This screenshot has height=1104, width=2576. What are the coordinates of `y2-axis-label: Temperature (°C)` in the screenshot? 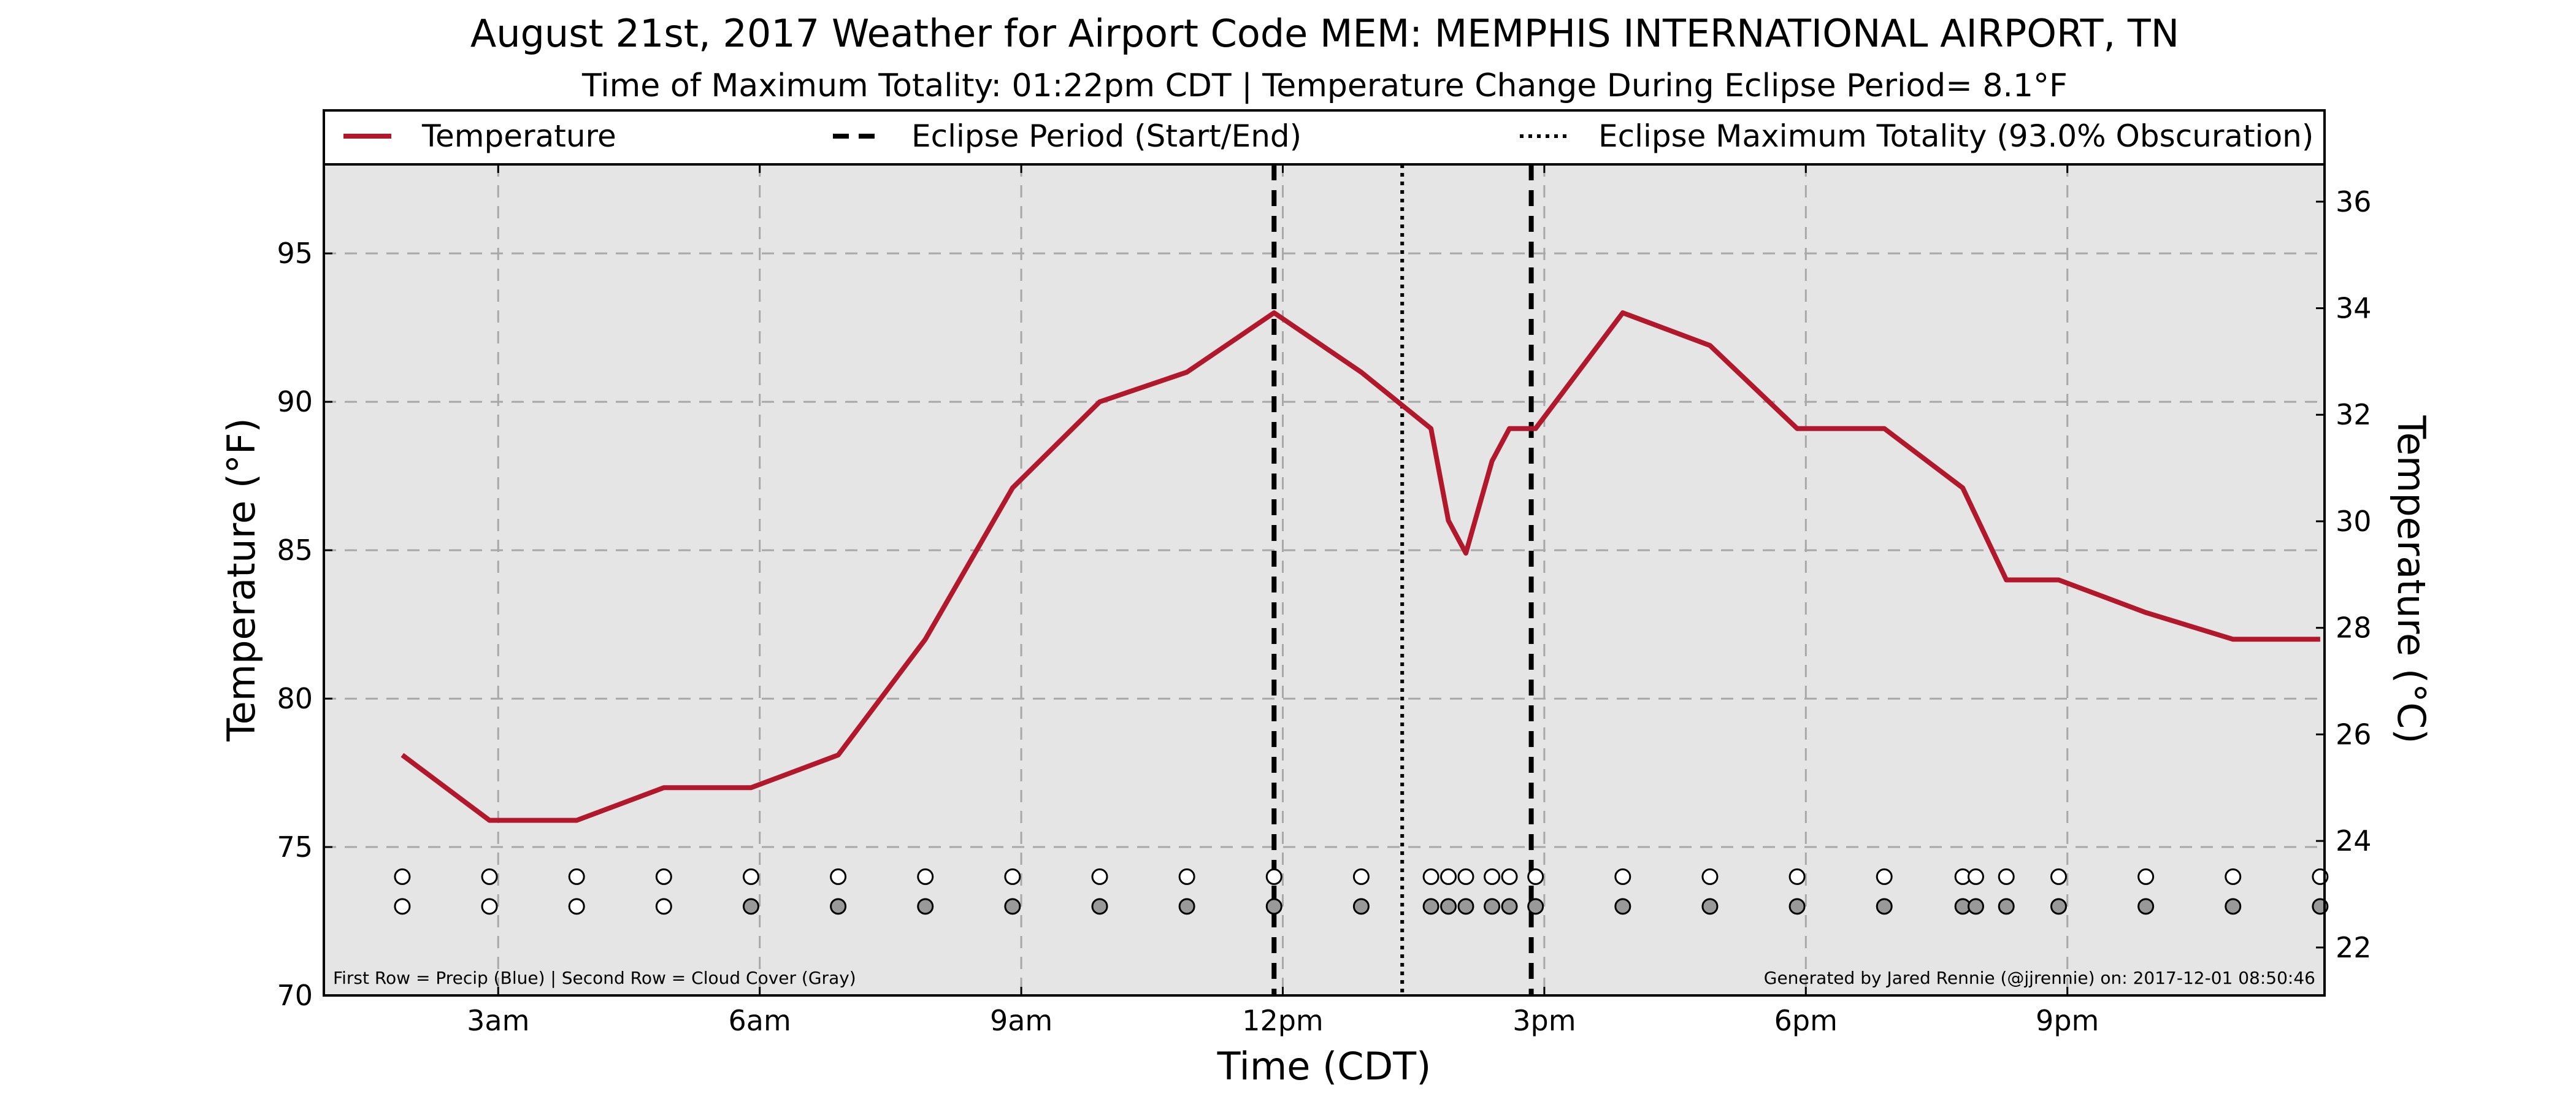 It's located at (2411, 579).